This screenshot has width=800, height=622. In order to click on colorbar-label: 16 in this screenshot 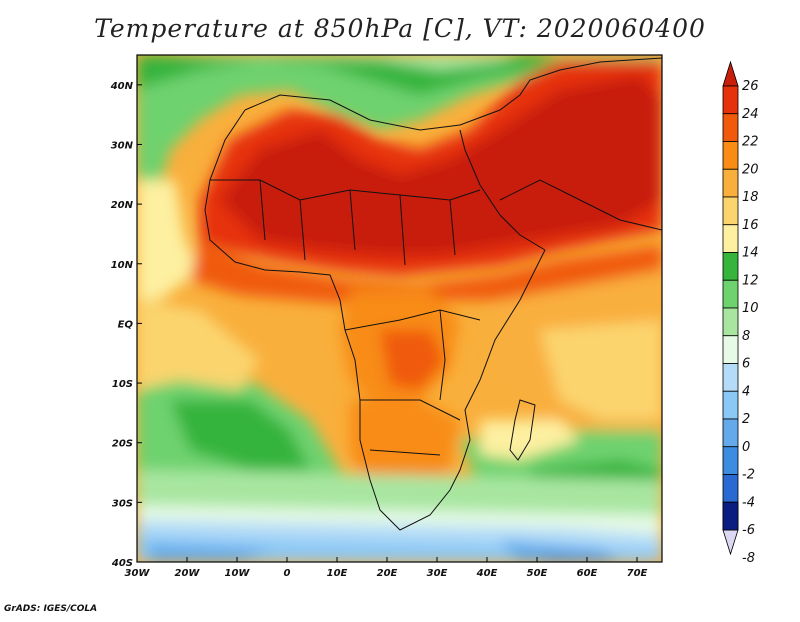, I will do `click(750, 225)`.